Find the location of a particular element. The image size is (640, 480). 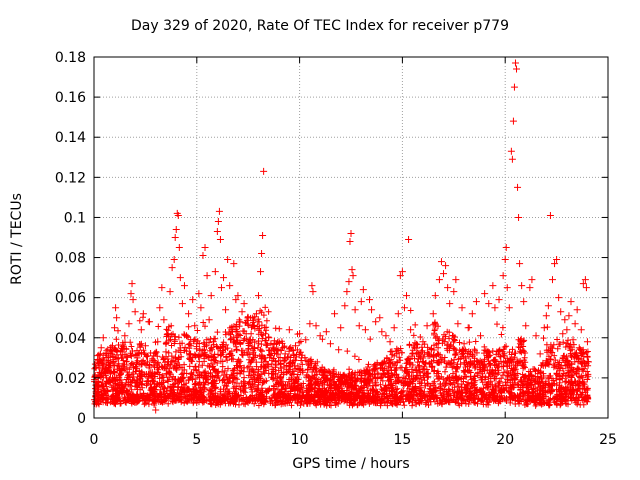

y-tick-label: 0.12 is located at coordinates (70, 178).